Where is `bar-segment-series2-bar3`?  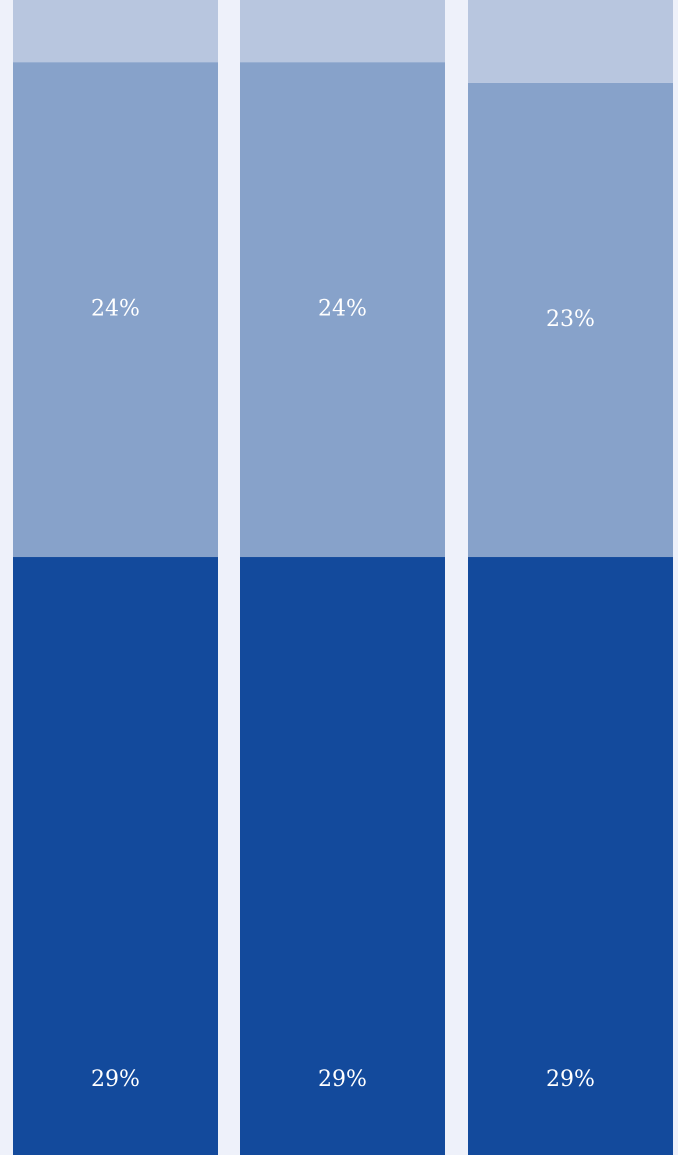 bar-segment-series2-bar3 is located at coordinates (570, 320).